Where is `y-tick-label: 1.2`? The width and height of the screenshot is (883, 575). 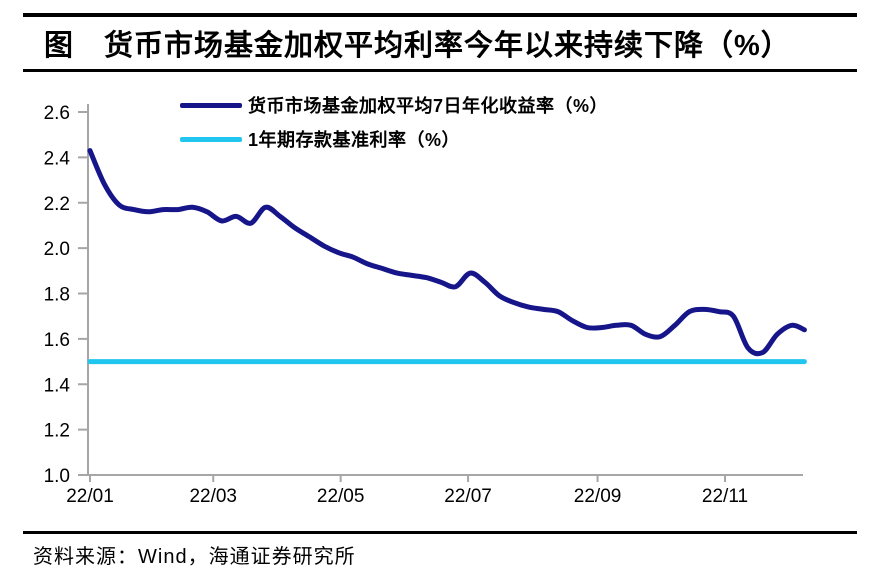
y-tick-label: 1.2 is located at coordinates (57, 431).